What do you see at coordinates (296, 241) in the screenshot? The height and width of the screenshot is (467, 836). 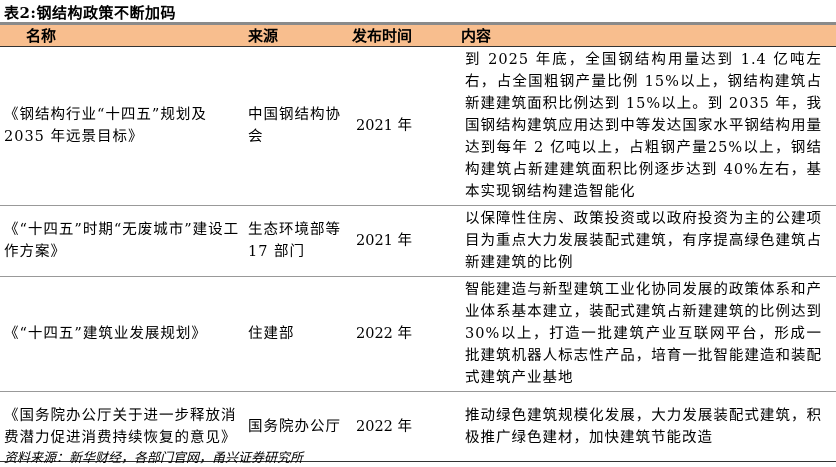 I see `cell-source: 生态环境部等 17 部门` at bounding box center [296, 241].